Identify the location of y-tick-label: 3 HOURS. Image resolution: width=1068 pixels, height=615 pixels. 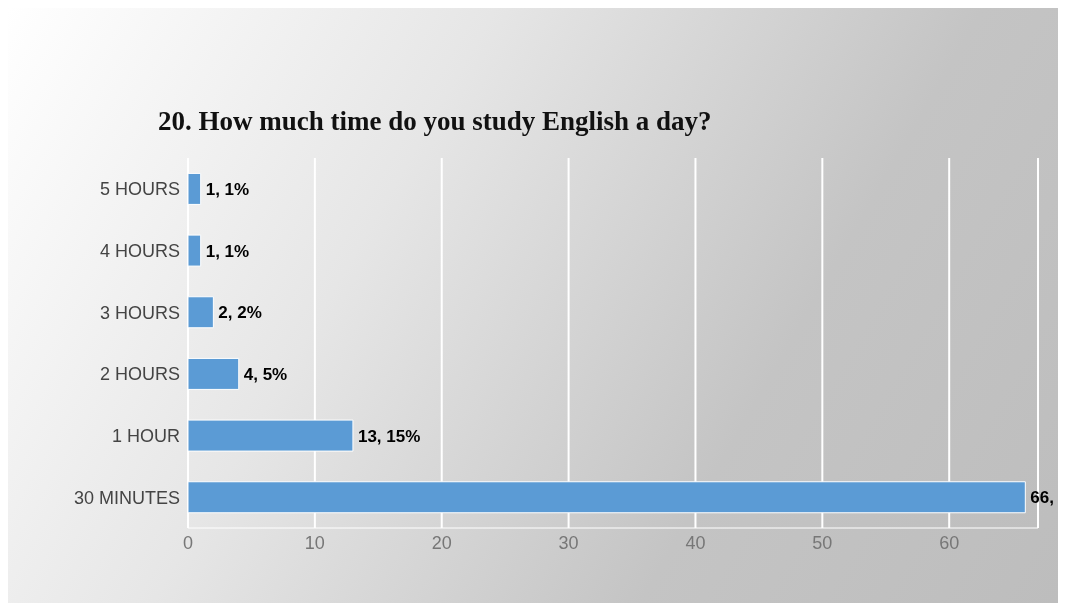
(139, 312).